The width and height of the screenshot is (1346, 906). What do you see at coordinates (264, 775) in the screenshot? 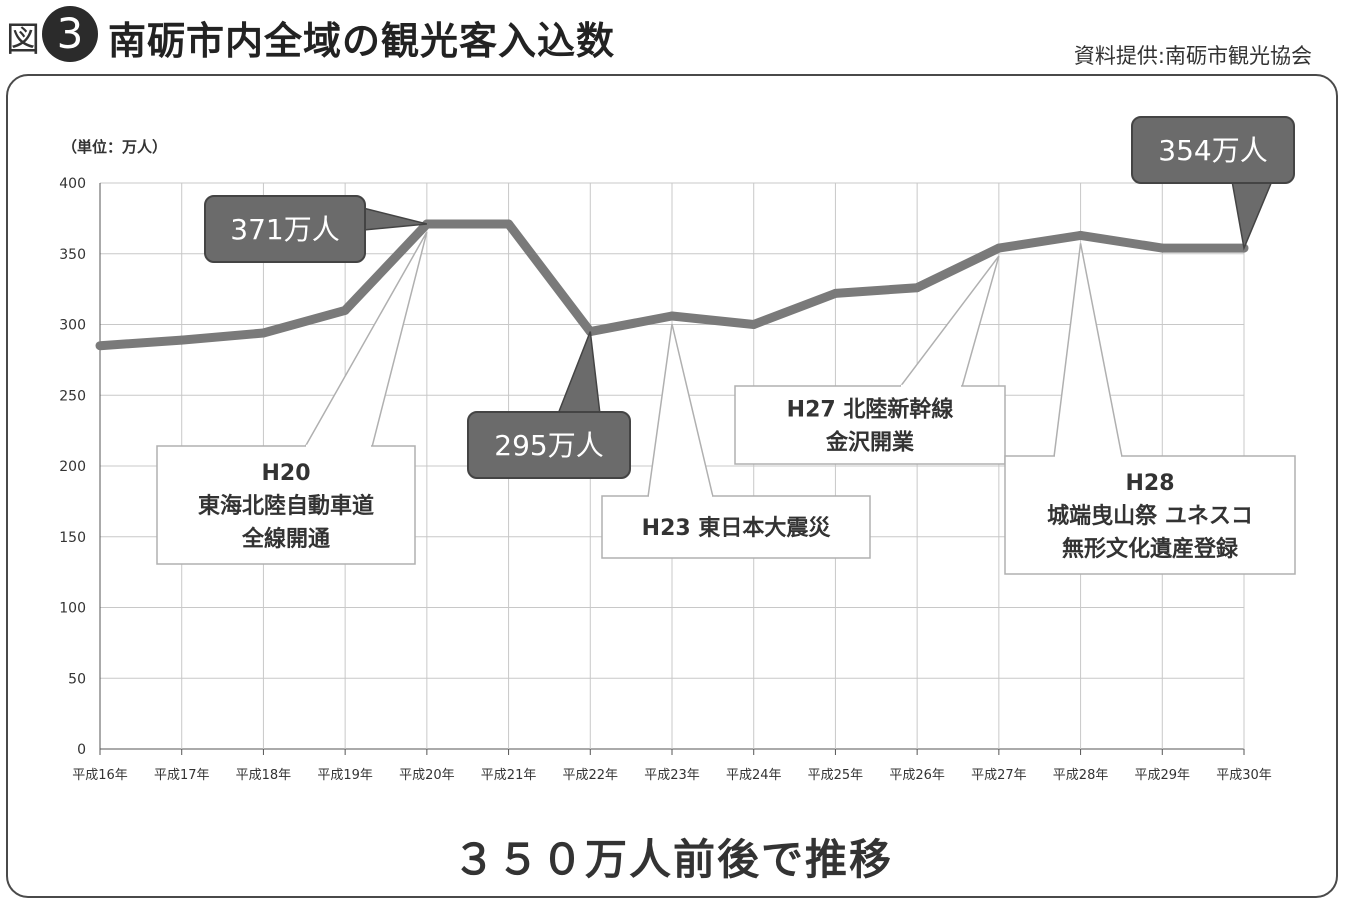
I see `x-tick-label: 平成18年` at bounding box center [264, 775].